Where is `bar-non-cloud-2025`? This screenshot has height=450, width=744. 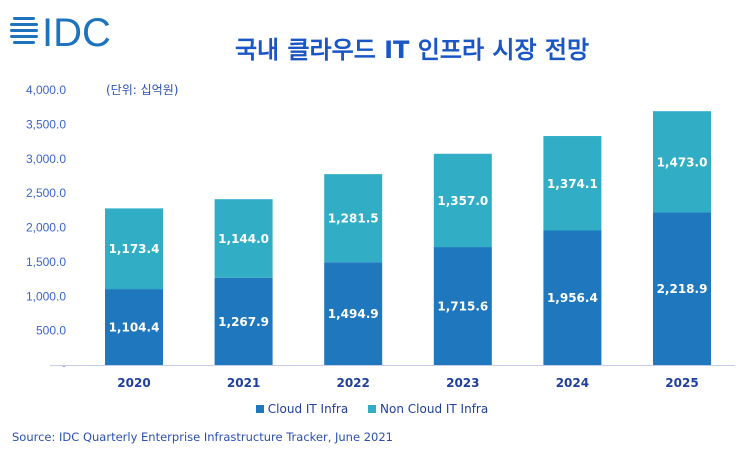
bar-non-cloud-2025 is located at coordinates (682, 162).